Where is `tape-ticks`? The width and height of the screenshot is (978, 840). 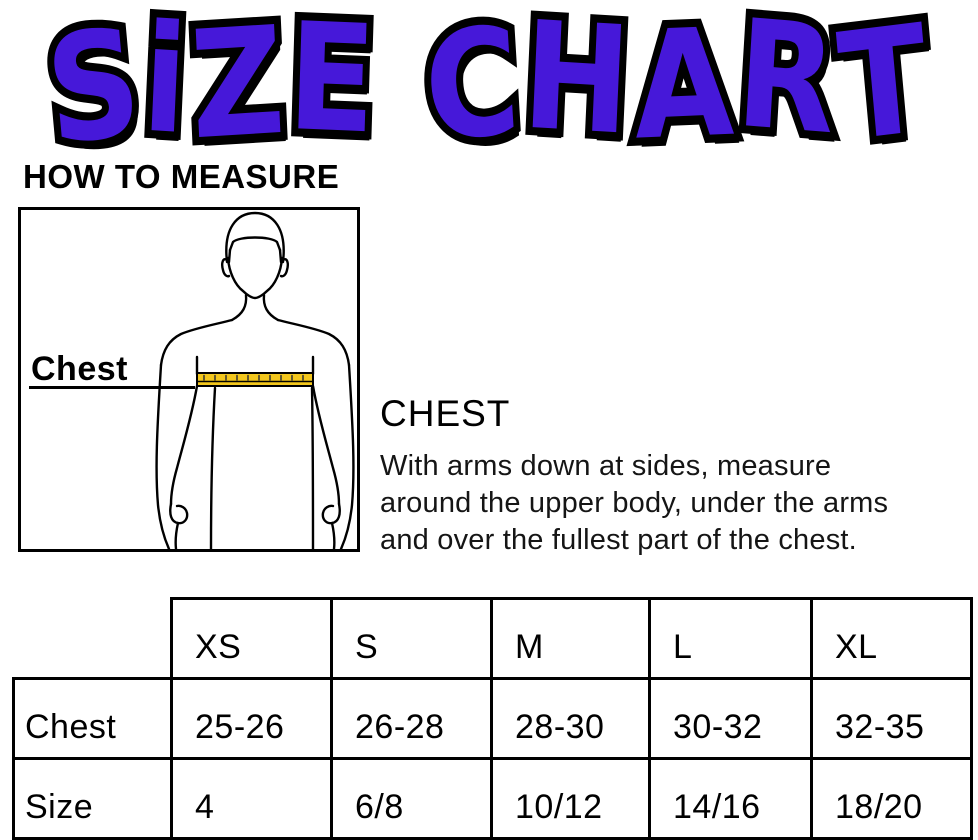
tape-ticks is located at coordinates (253, 377).